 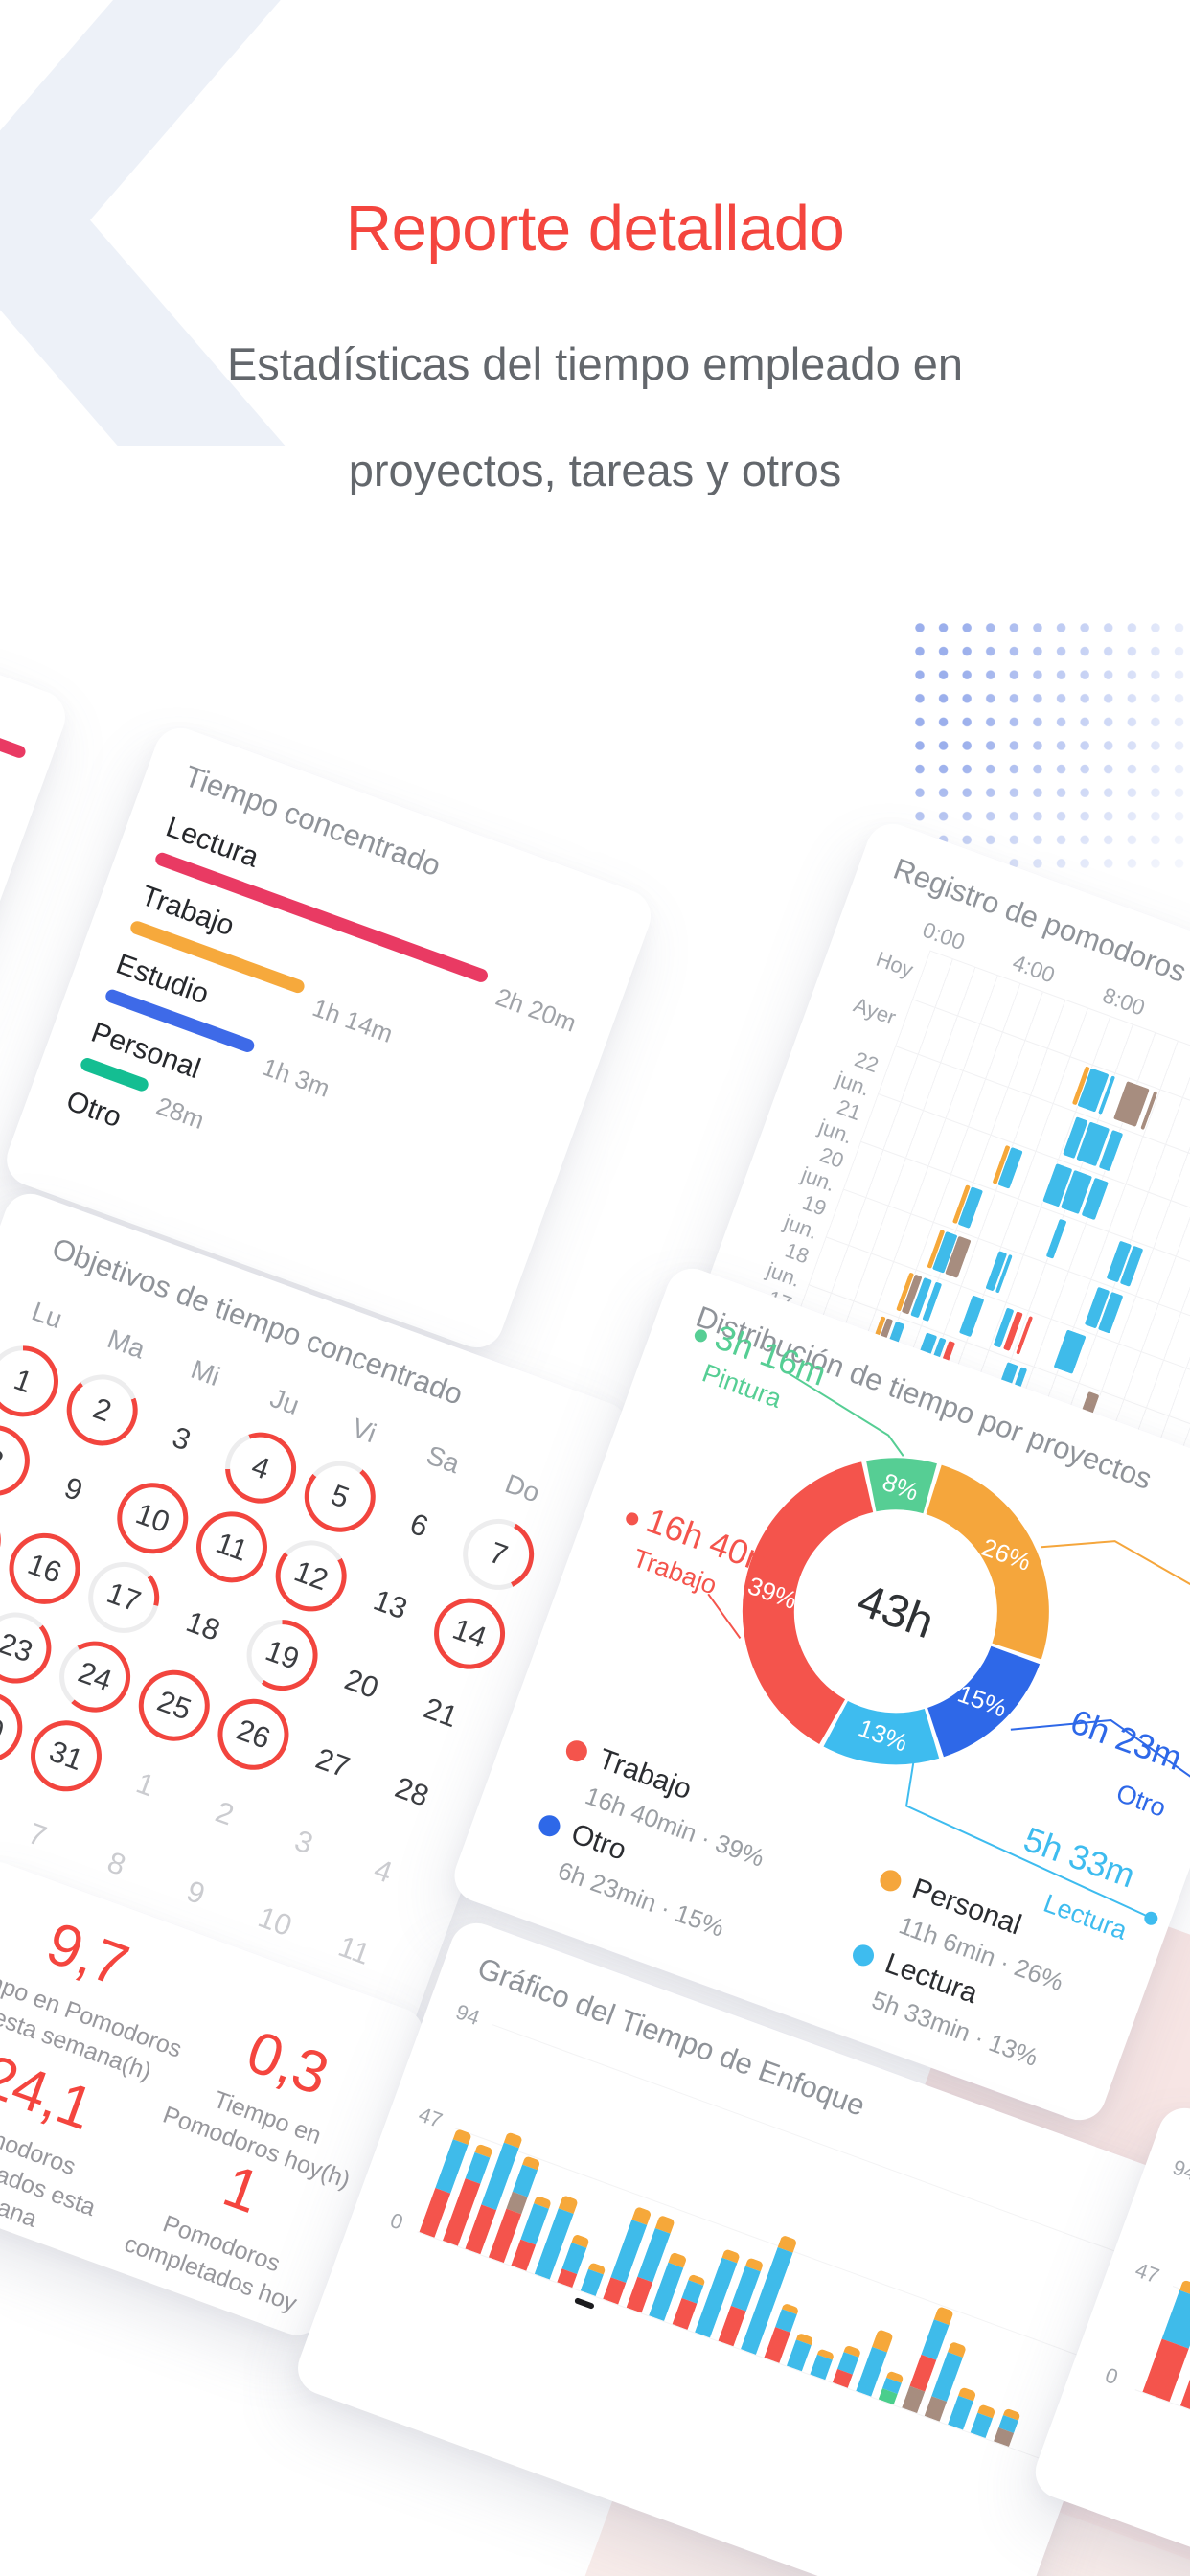 I want to click on calendar-day-ring: 10, so click(x=152, y=1518).